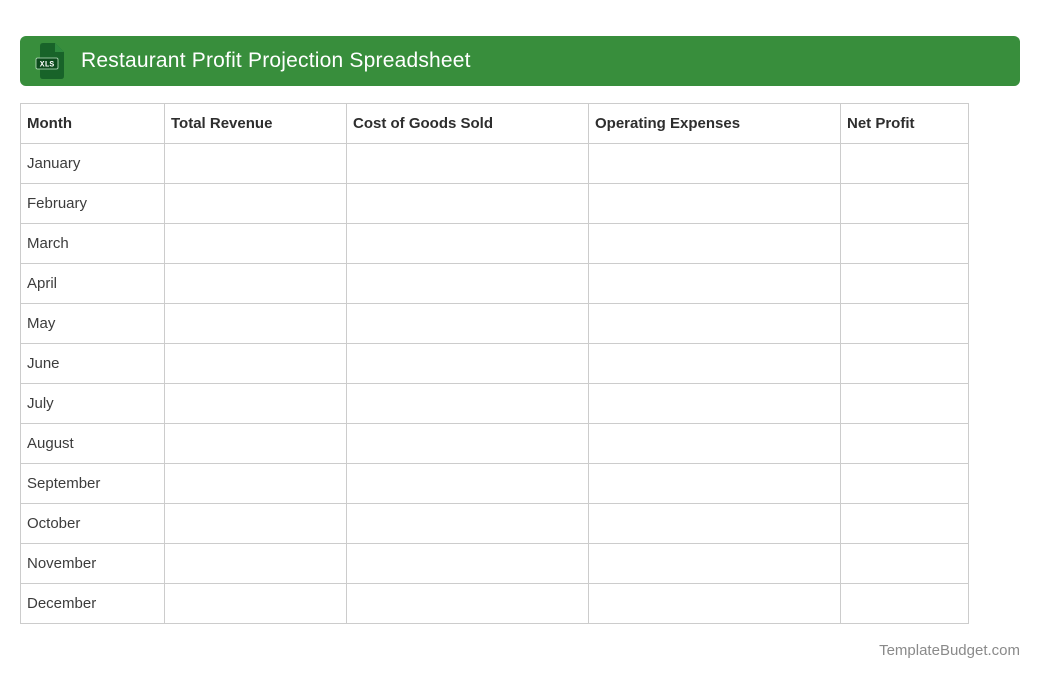 The image size is (1040, 680). Describe the element at coordinates (92, 123) in the screenshot. I see `column-header: Month` at that location.